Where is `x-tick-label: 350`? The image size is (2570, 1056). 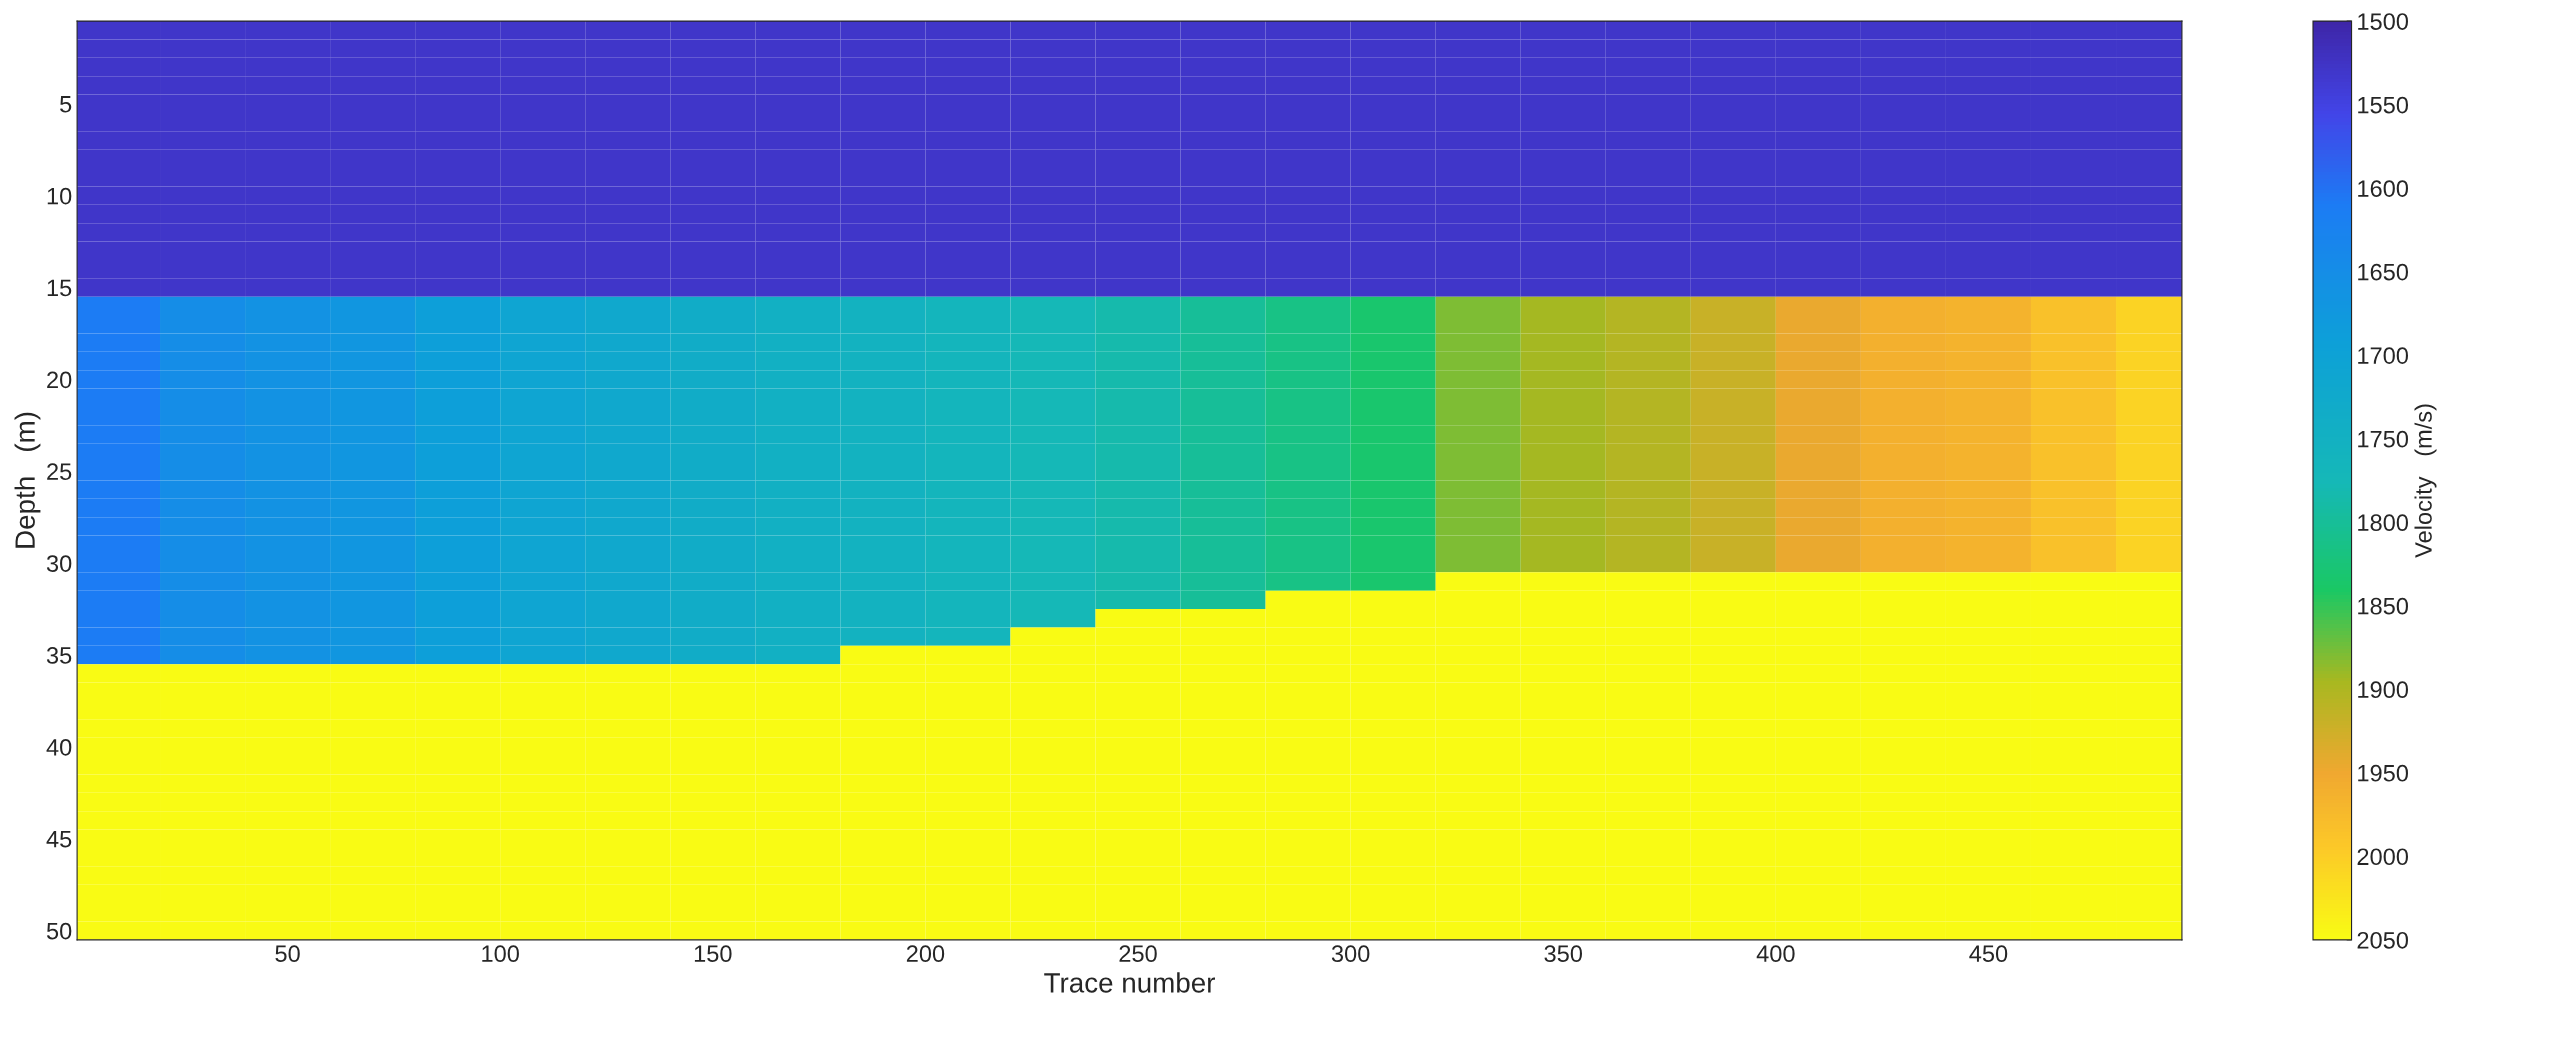
x-tick-label: 350 is located at coordinates (1563, 954).